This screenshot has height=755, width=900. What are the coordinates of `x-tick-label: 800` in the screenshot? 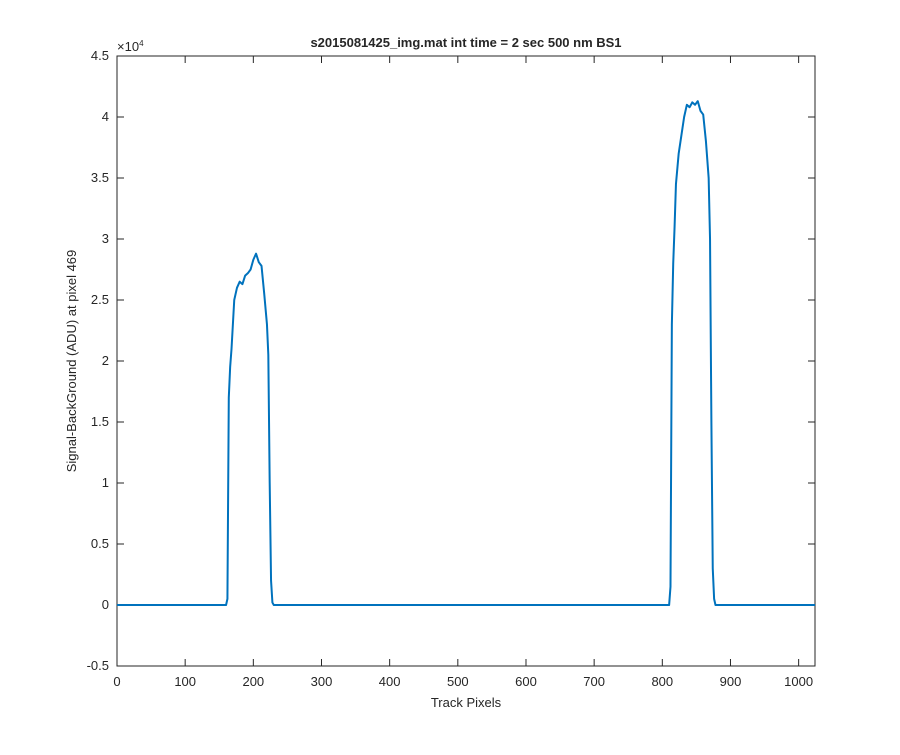 It's located at (662, 681).